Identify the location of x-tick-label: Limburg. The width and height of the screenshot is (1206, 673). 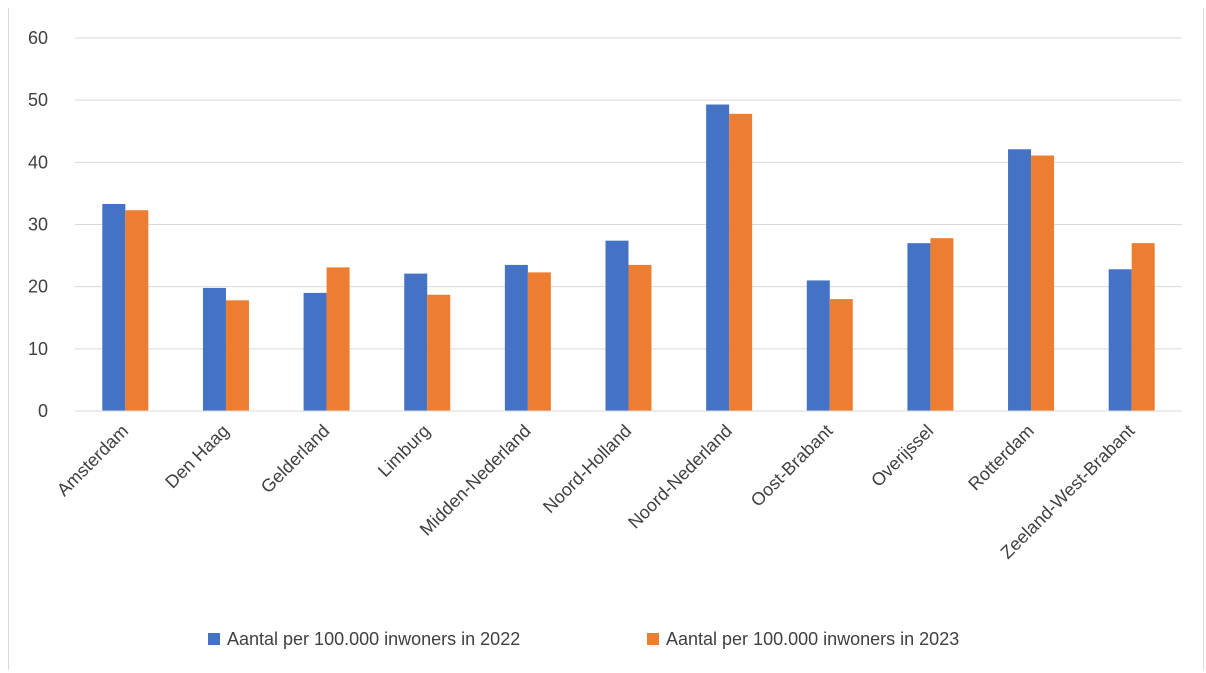
(404, 451).